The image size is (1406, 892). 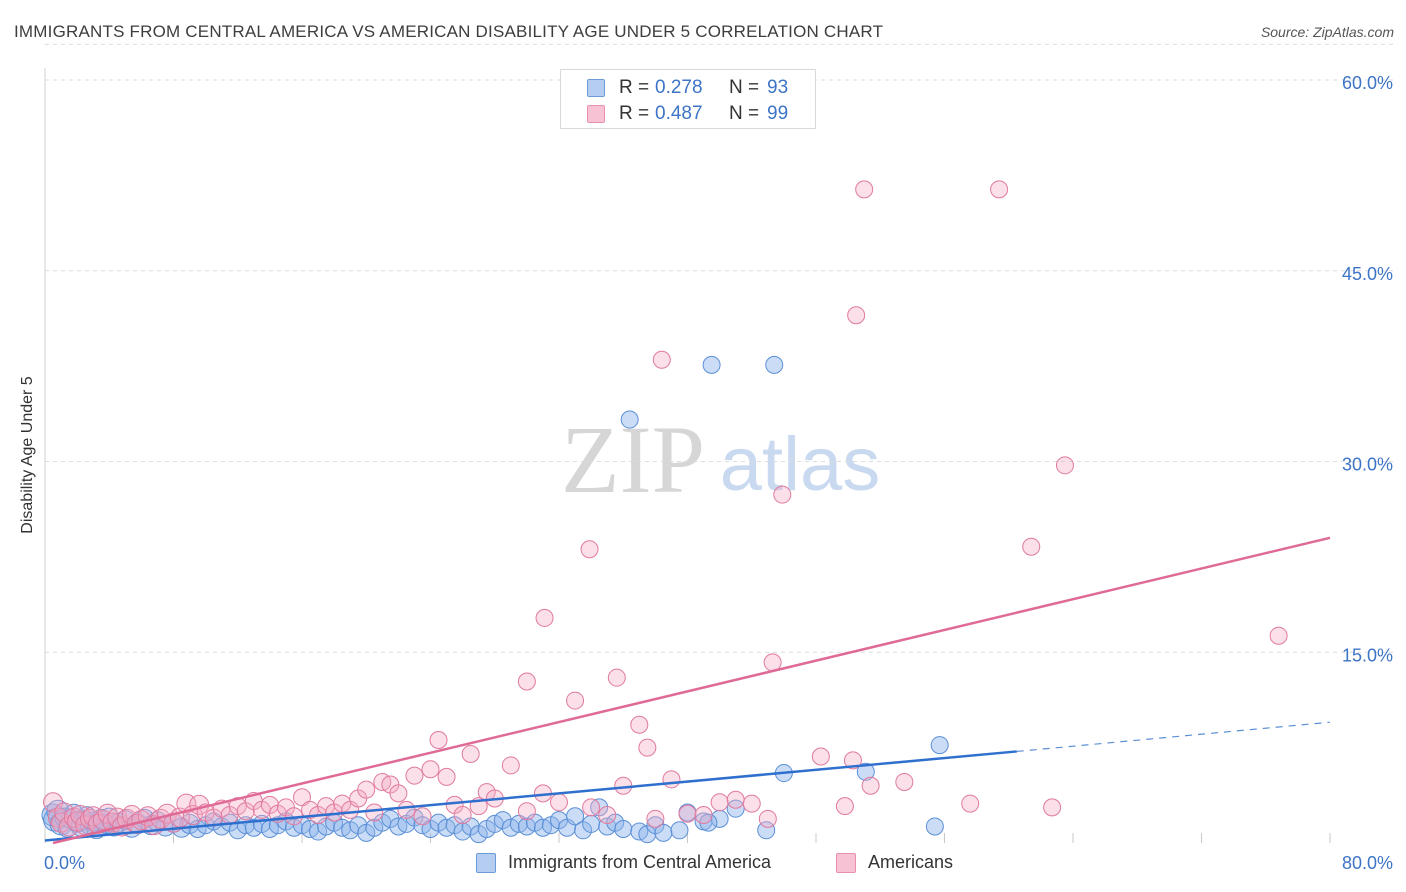 I want to click on correlation-legend: R = 0.278 N = 93 R = 0.487 N = 99, so click(x=688, y=99).